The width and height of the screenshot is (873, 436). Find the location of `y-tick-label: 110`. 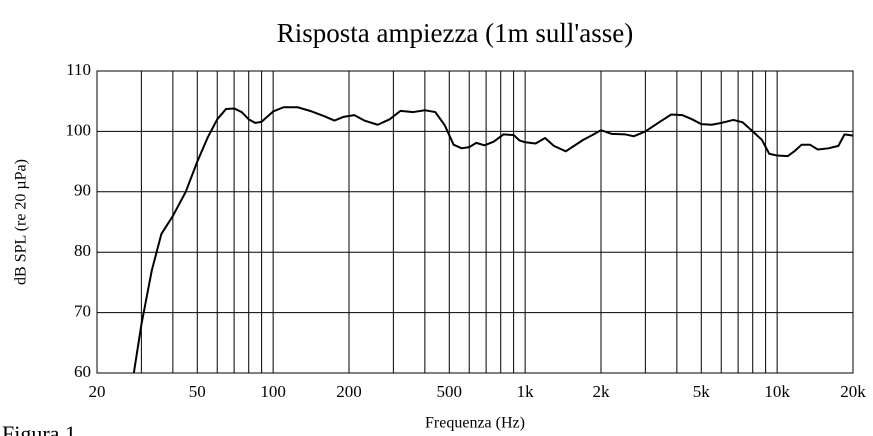

y-tick-label: 110 is located at coordinates (78, 69).